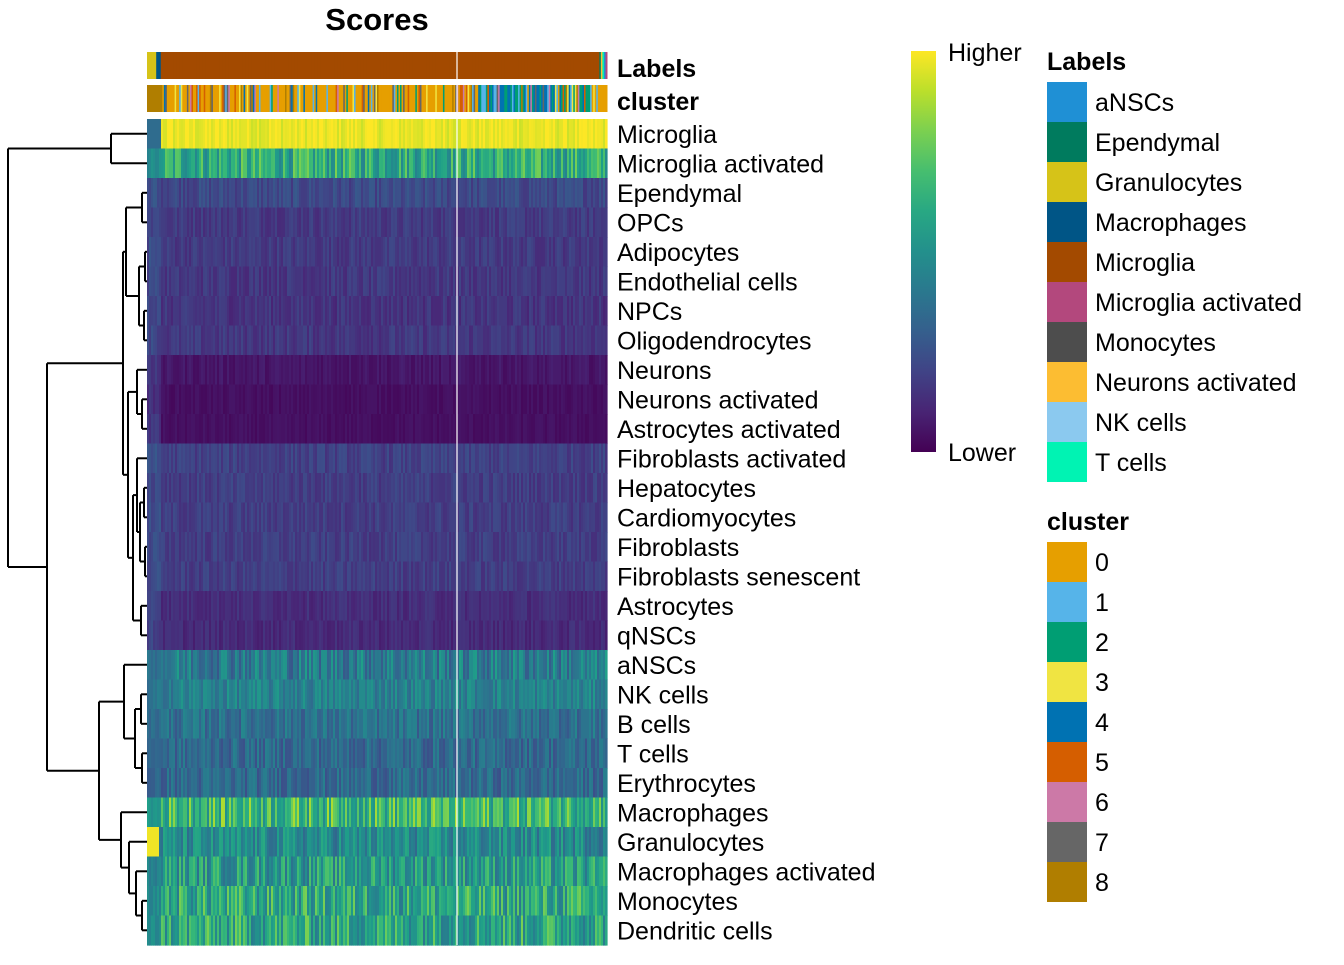  Describe the element at coordinates (423, 84) in the screenshot. I see `column-annotations: Labels cluster` at that location.